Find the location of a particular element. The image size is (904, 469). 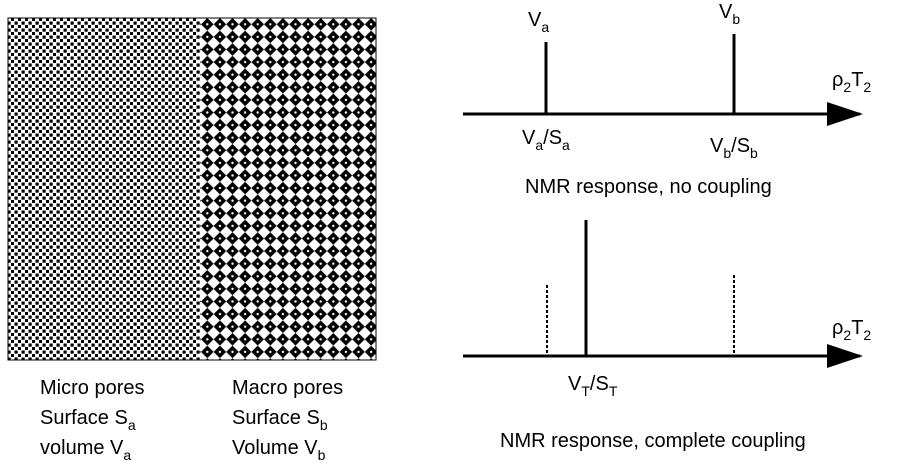

caption: NMR response, no coupling is located at coordinates (648, 187).